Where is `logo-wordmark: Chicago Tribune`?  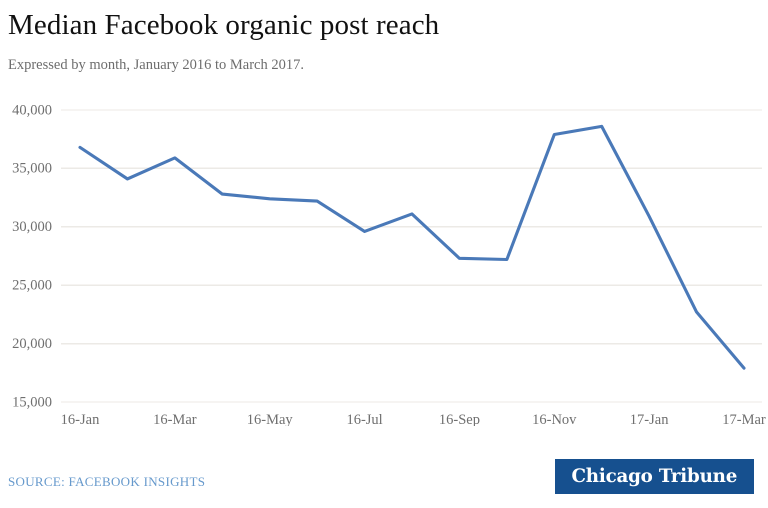 logo-wordmark: Chicago Tribune is located at coordinates (654, 476).